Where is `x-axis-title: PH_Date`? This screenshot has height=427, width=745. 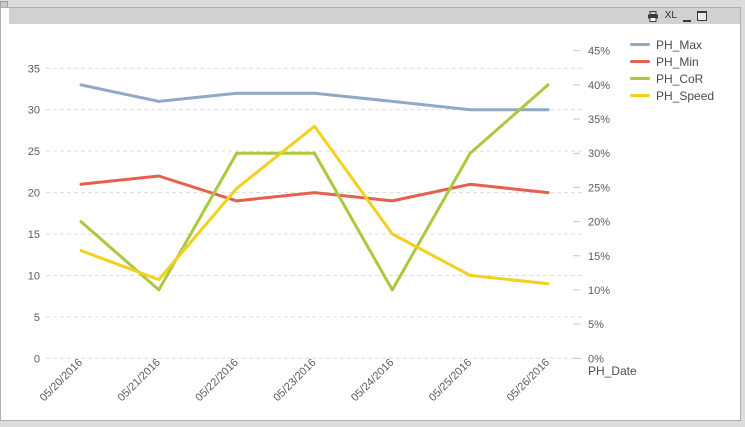
x-axis-title: PH_Date is located at coordinates (612, 371).